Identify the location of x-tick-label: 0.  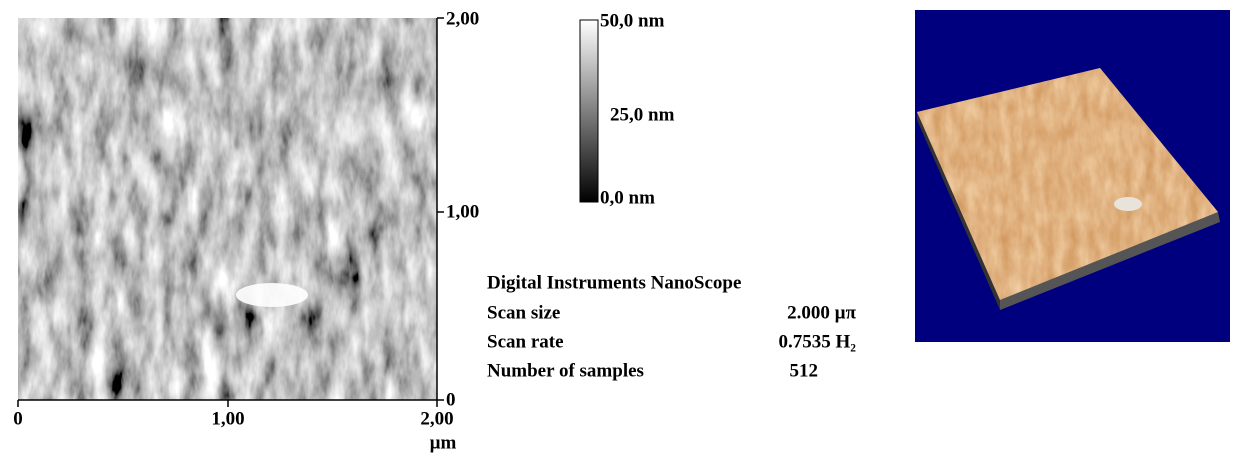
(18, 418).